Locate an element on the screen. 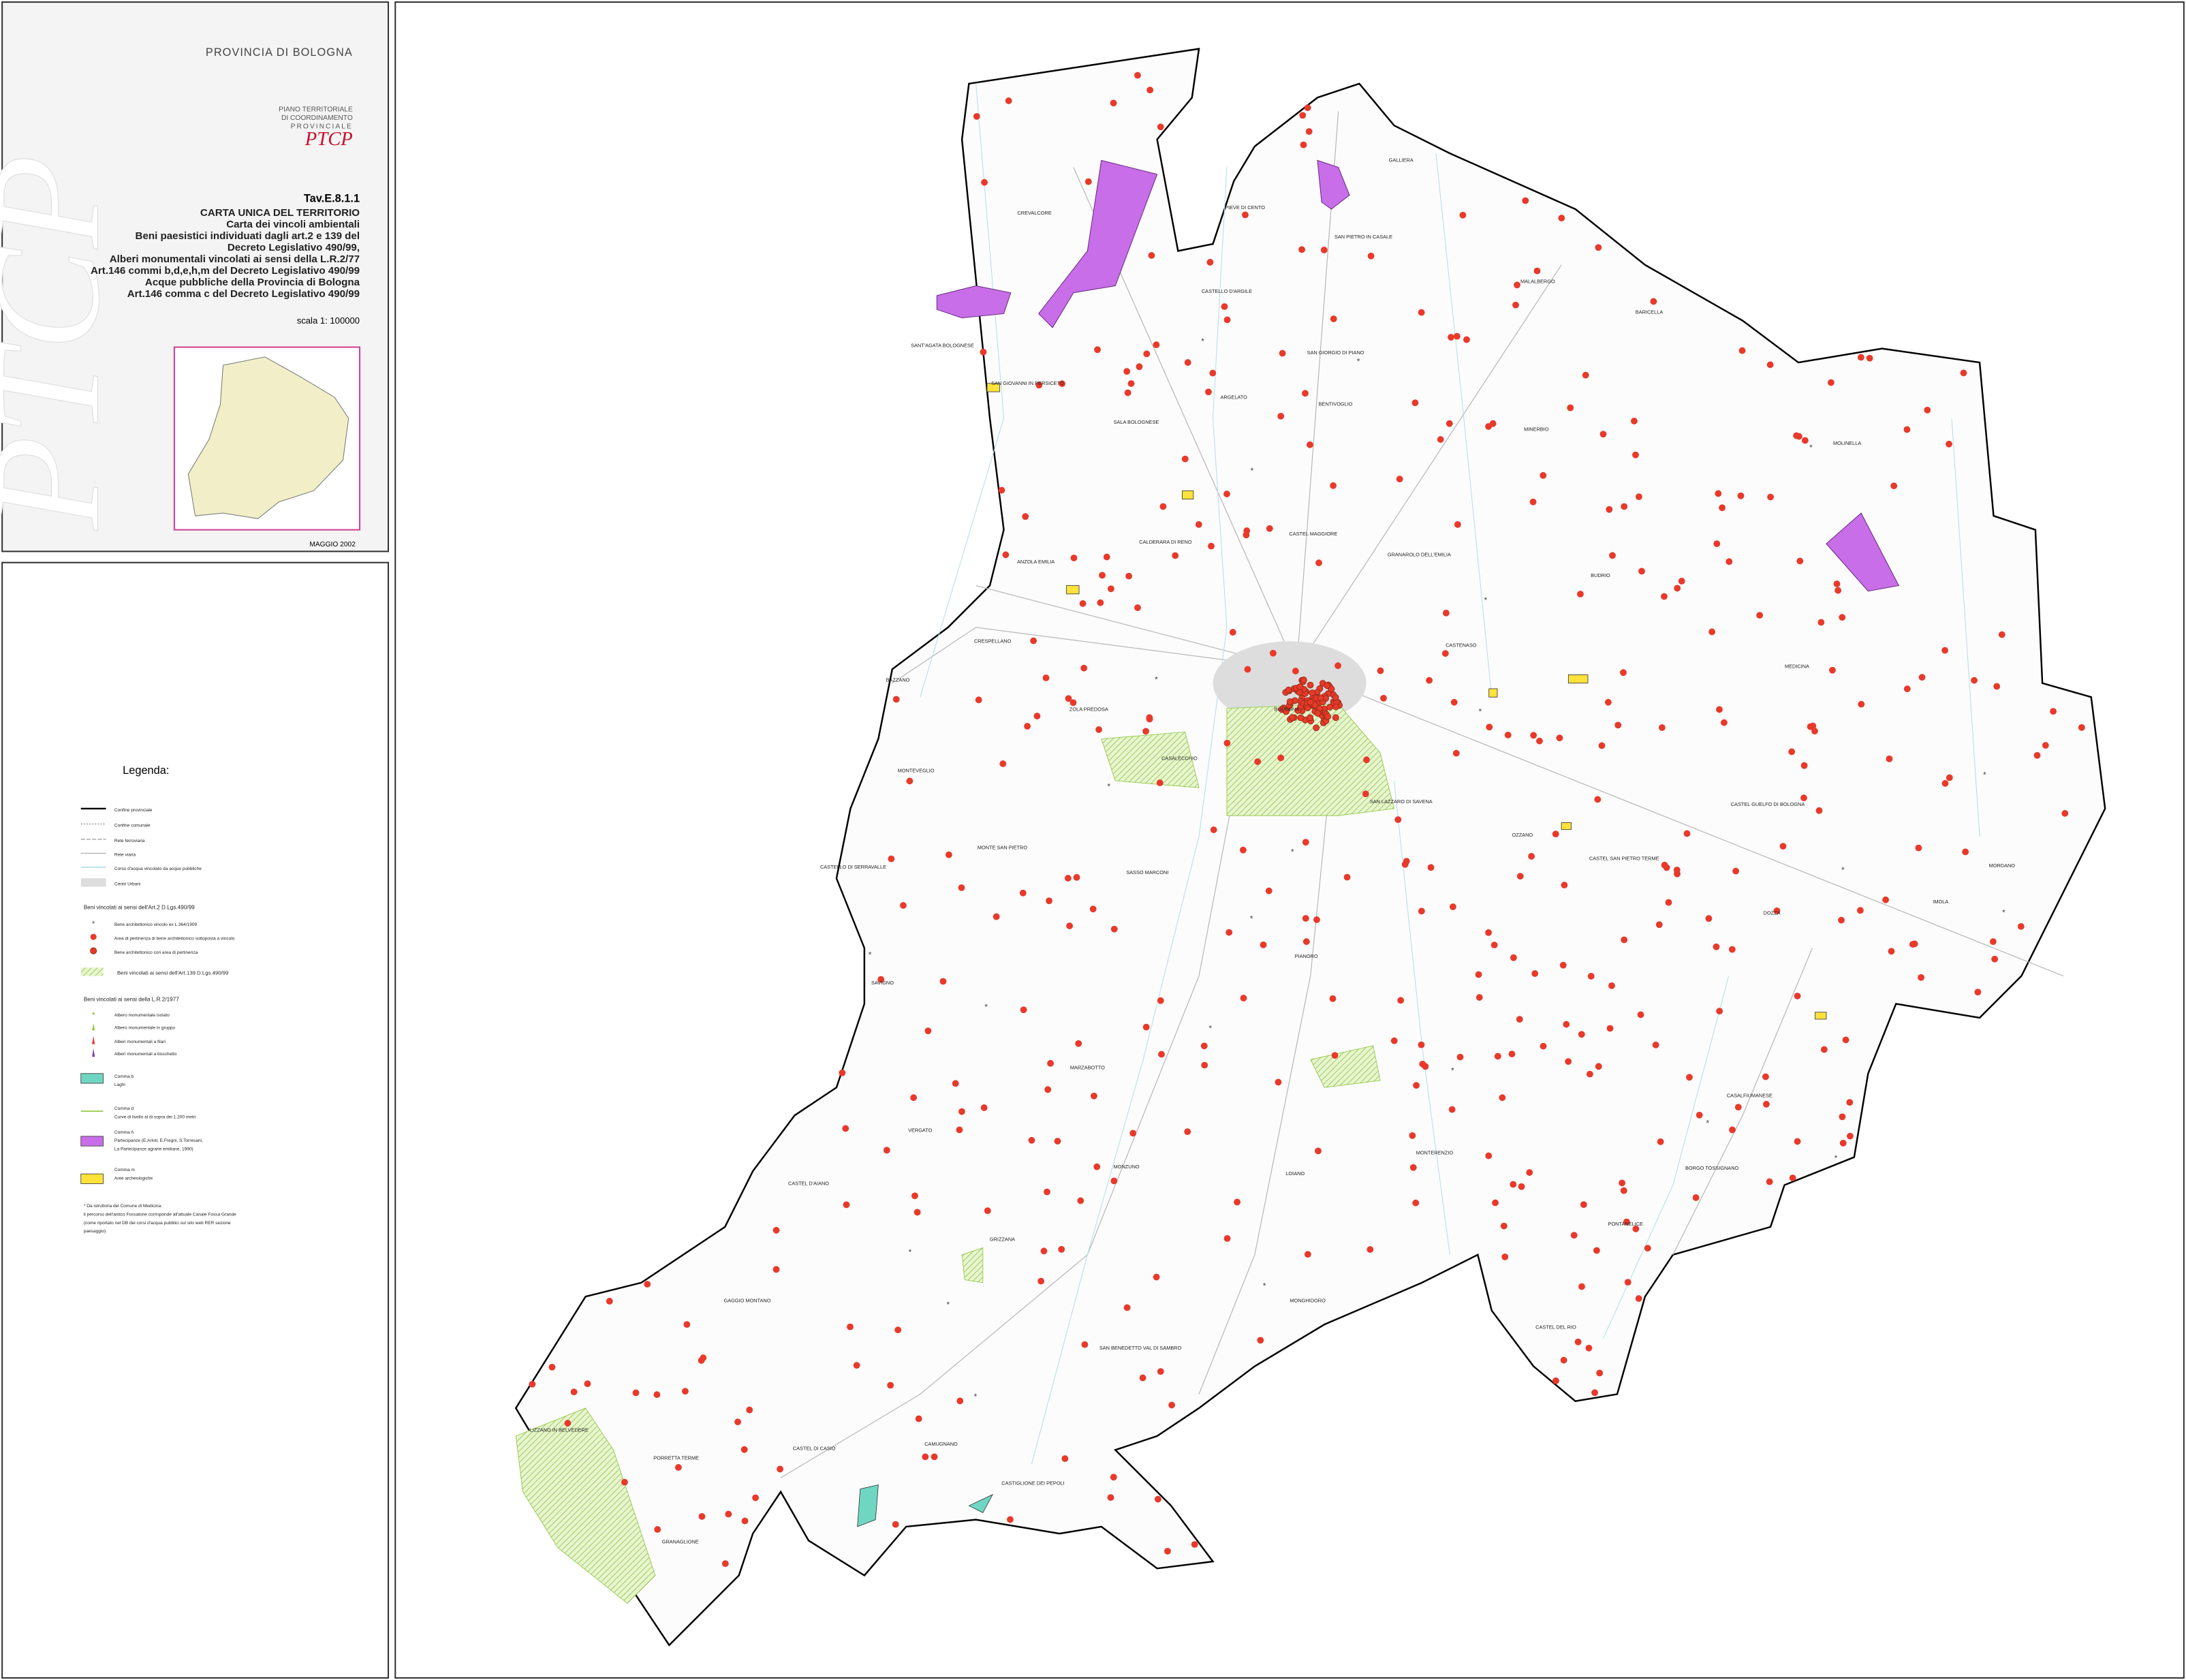 The height and width of the screenshot is (1680, 2186). town-label: SANT'AGATA BOLOGNESE is located at coordinates (942, 346).